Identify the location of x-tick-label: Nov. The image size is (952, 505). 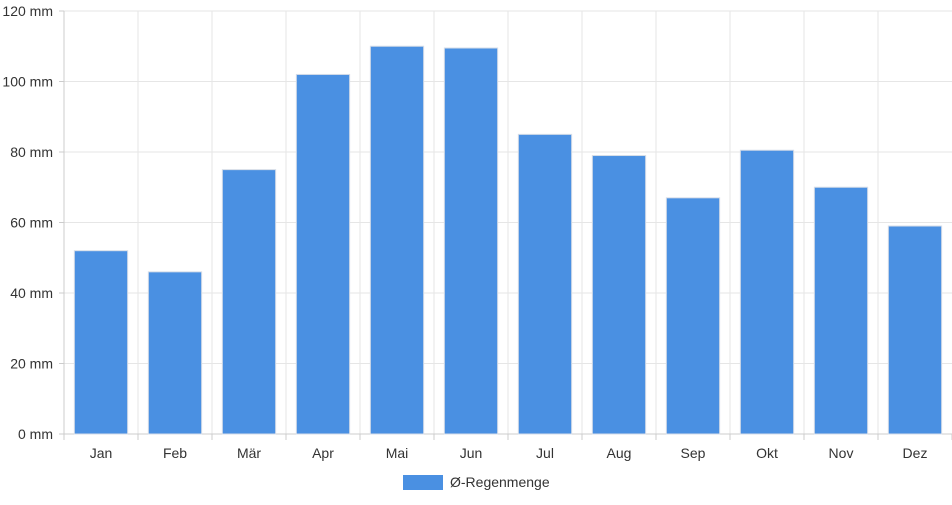
(841, 453).